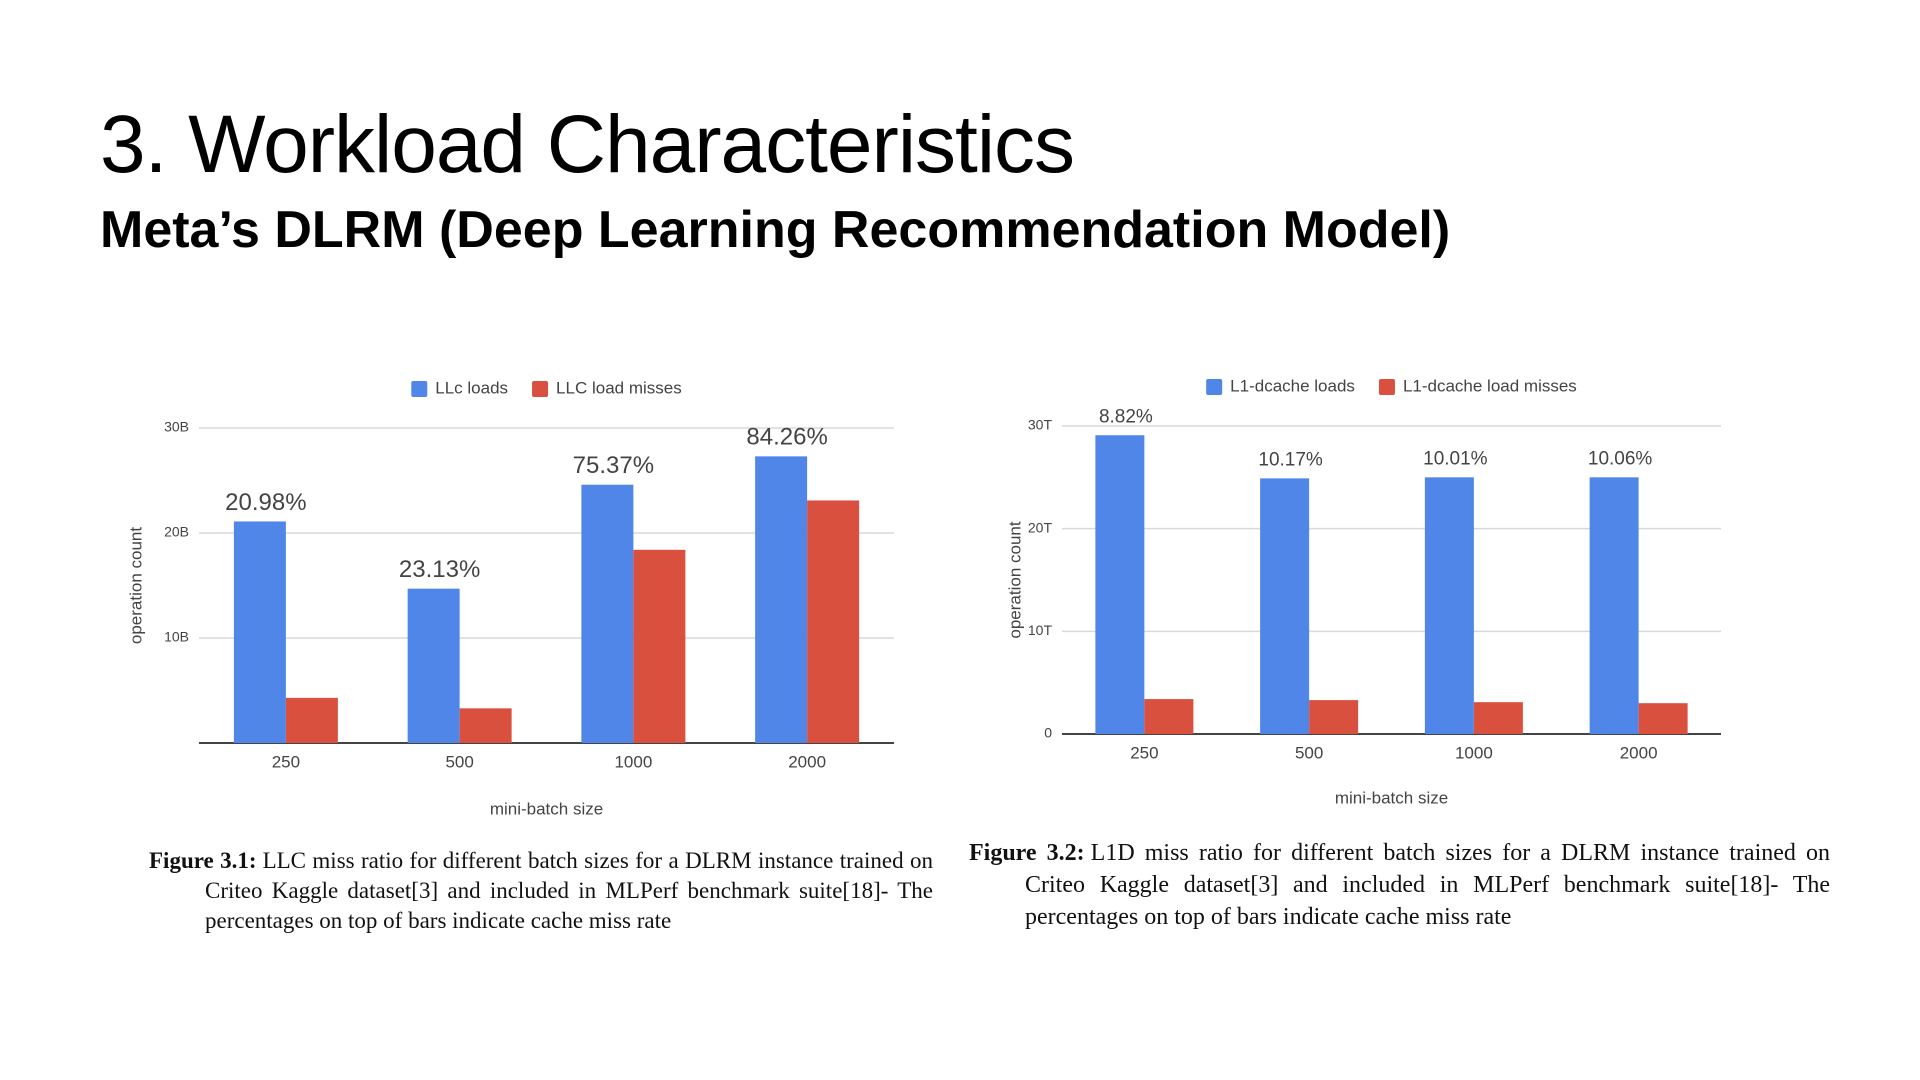 Image resolution: width=1920 pixels, height=1080 pixels. What do you see at coordinates (265, 502) in the screenshot?
I see `bar-annotation: 20.98%` at bounding box center [265, 502].